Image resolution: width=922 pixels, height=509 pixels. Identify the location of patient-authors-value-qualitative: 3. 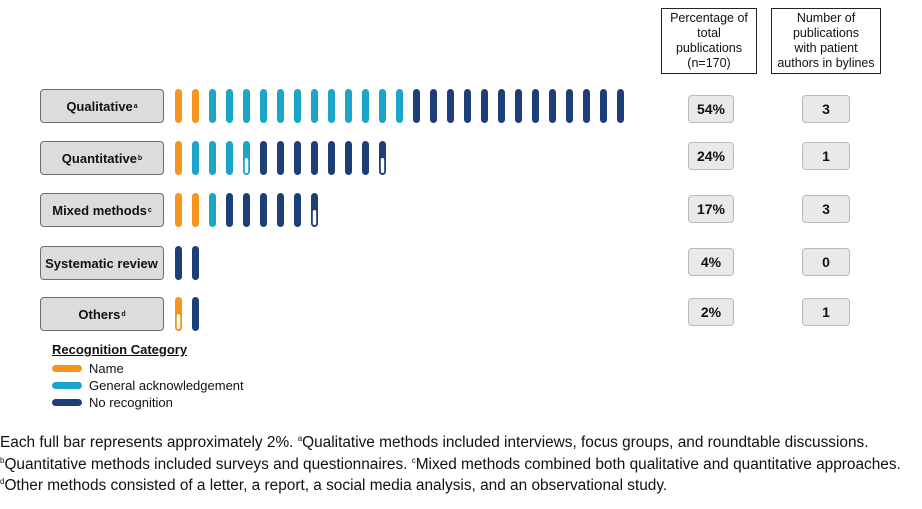
(826, 109).